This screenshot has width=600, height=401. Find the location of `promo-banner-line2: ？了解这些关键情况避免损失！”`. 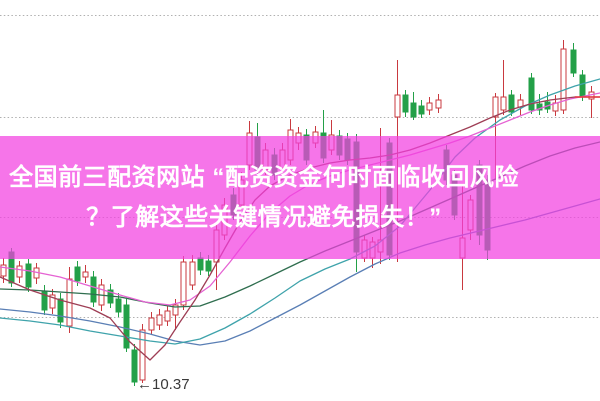

promo-banner-line2: ？了解这些关键情况避免损失！” is located at coordinates (264, 217).